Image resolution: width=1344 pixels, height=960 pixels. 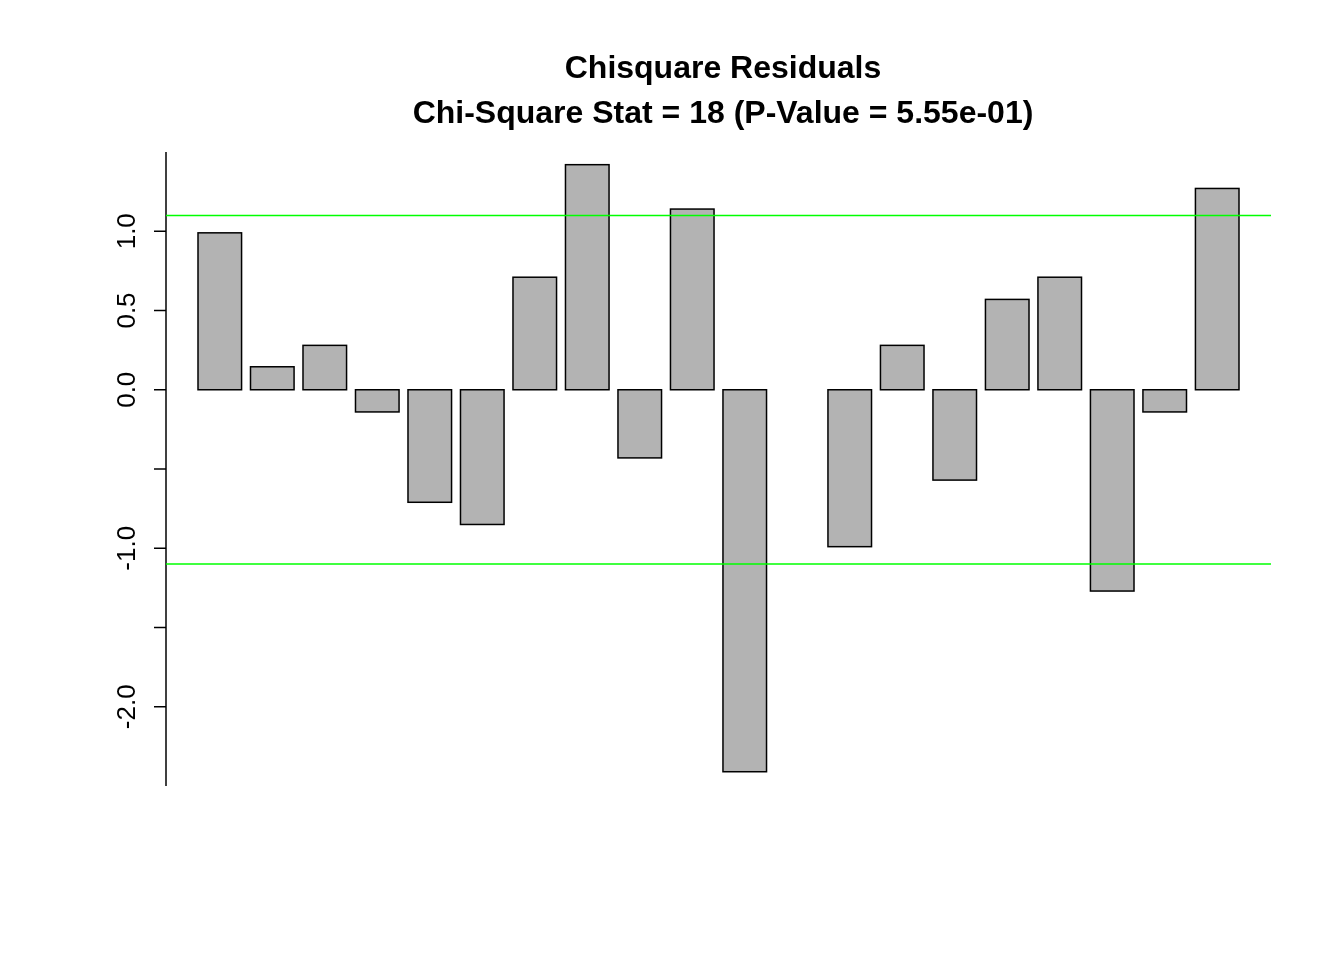 What do you see at coordinates (125, 707) in the screenshot?
I see `y-tick-label: -2.0` at bounding box center [125, 707].